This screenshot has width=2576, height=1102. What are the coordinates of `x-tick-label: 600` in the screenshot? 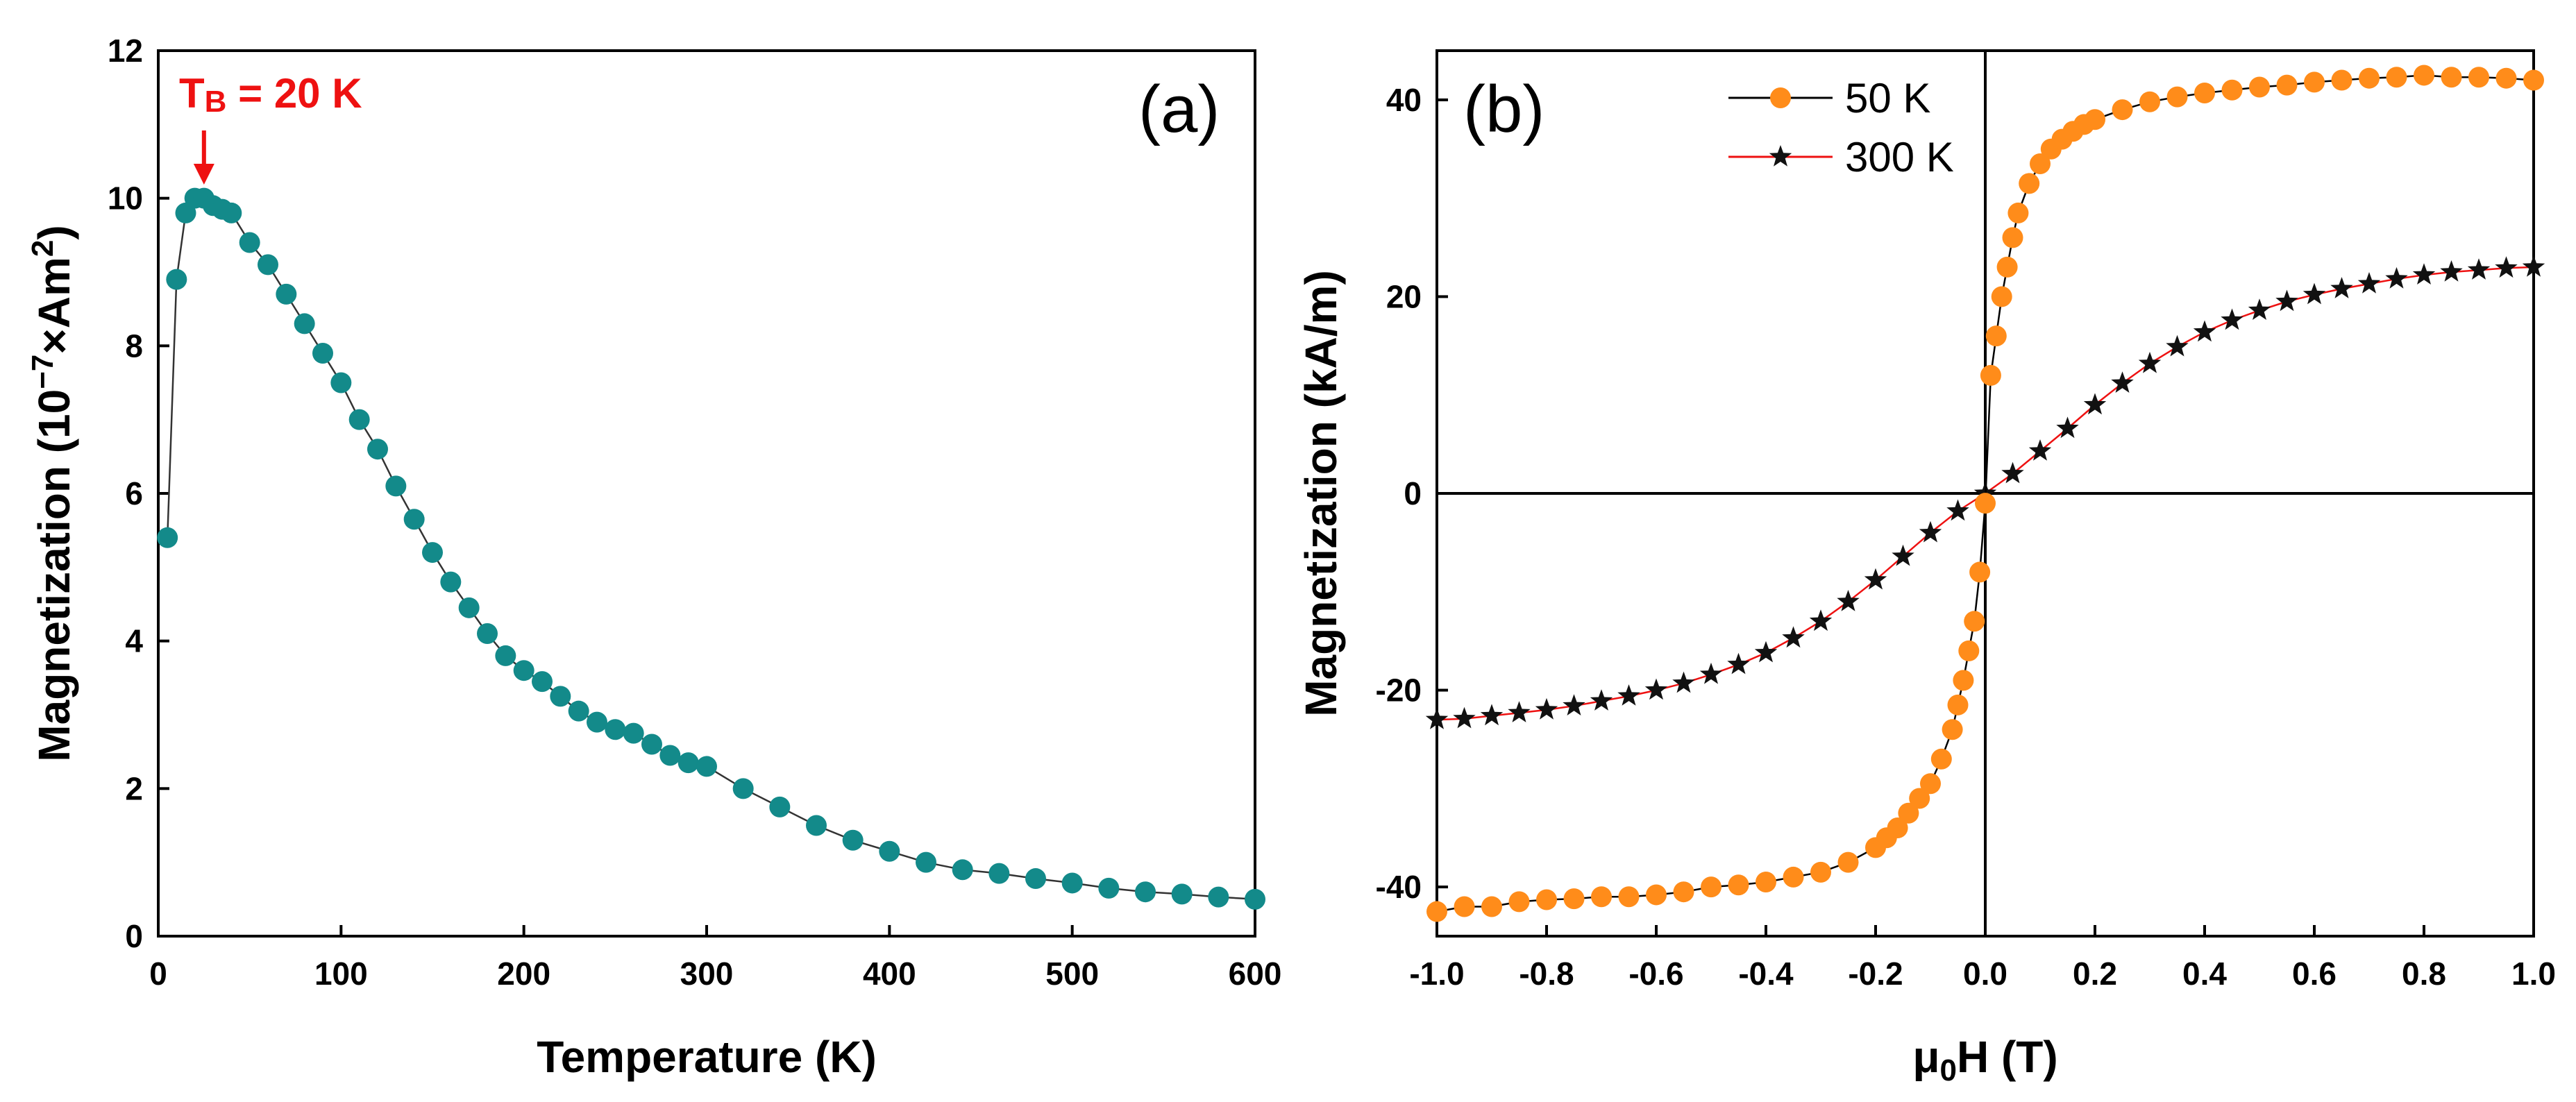 It's located at (1255, 974).